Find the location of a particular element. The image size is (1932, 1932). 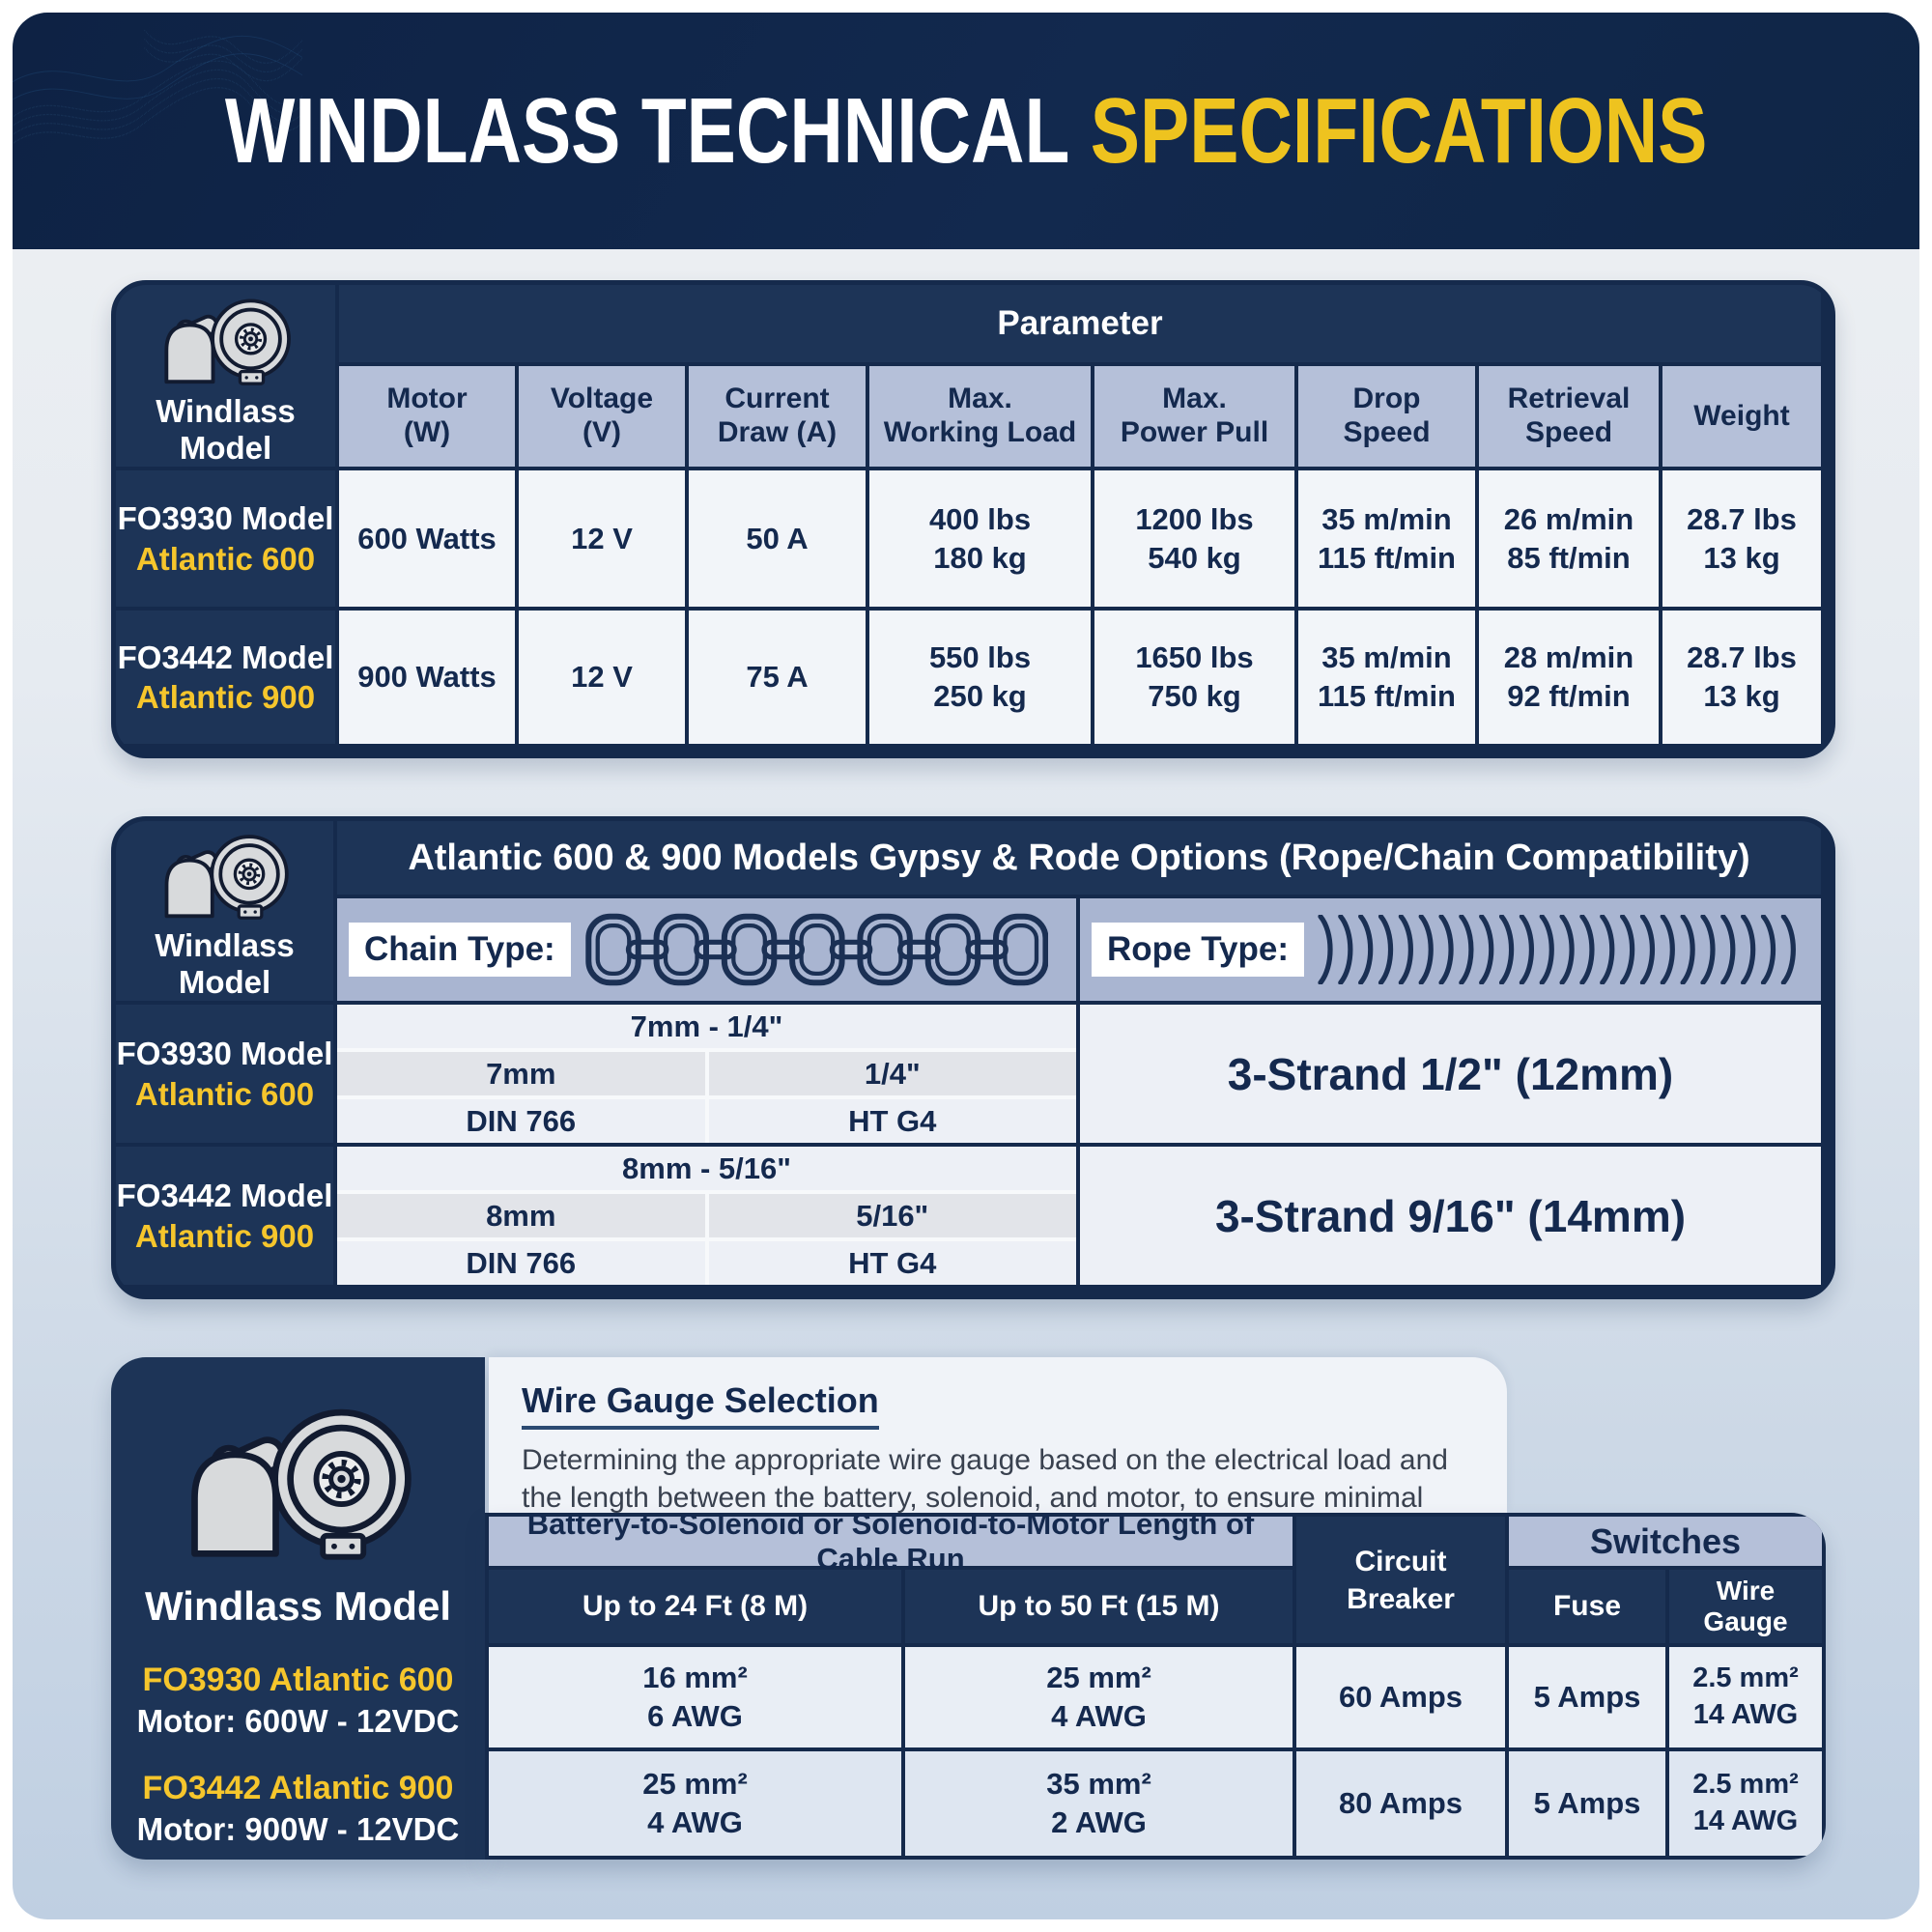

rode-row-model: FO3930 Model Atlantic 600 is located at coordinates (224, 1074).